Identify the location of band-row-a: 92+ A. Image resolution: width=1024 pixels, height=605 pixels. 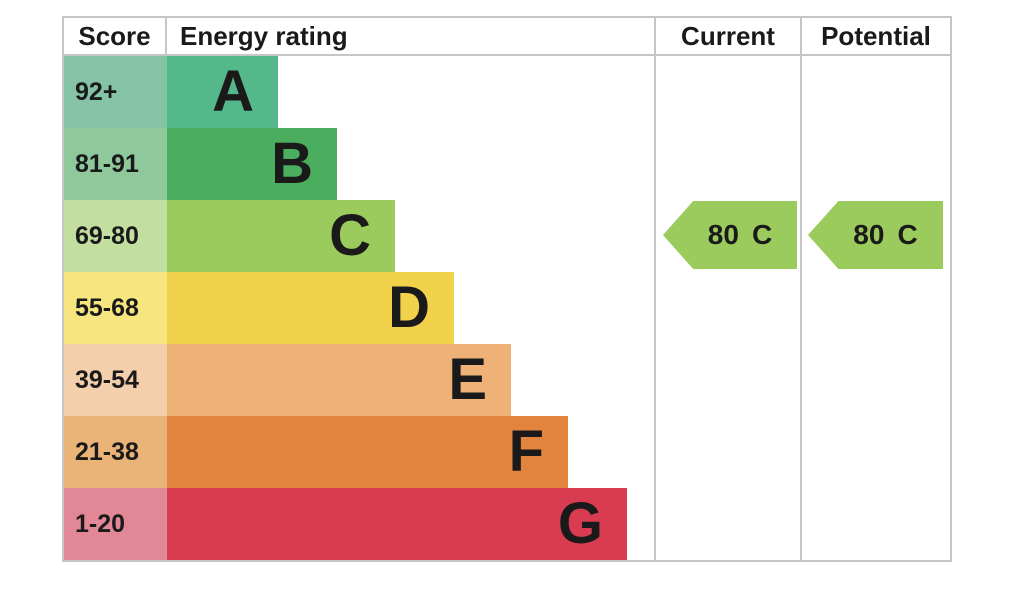
(359, 92).